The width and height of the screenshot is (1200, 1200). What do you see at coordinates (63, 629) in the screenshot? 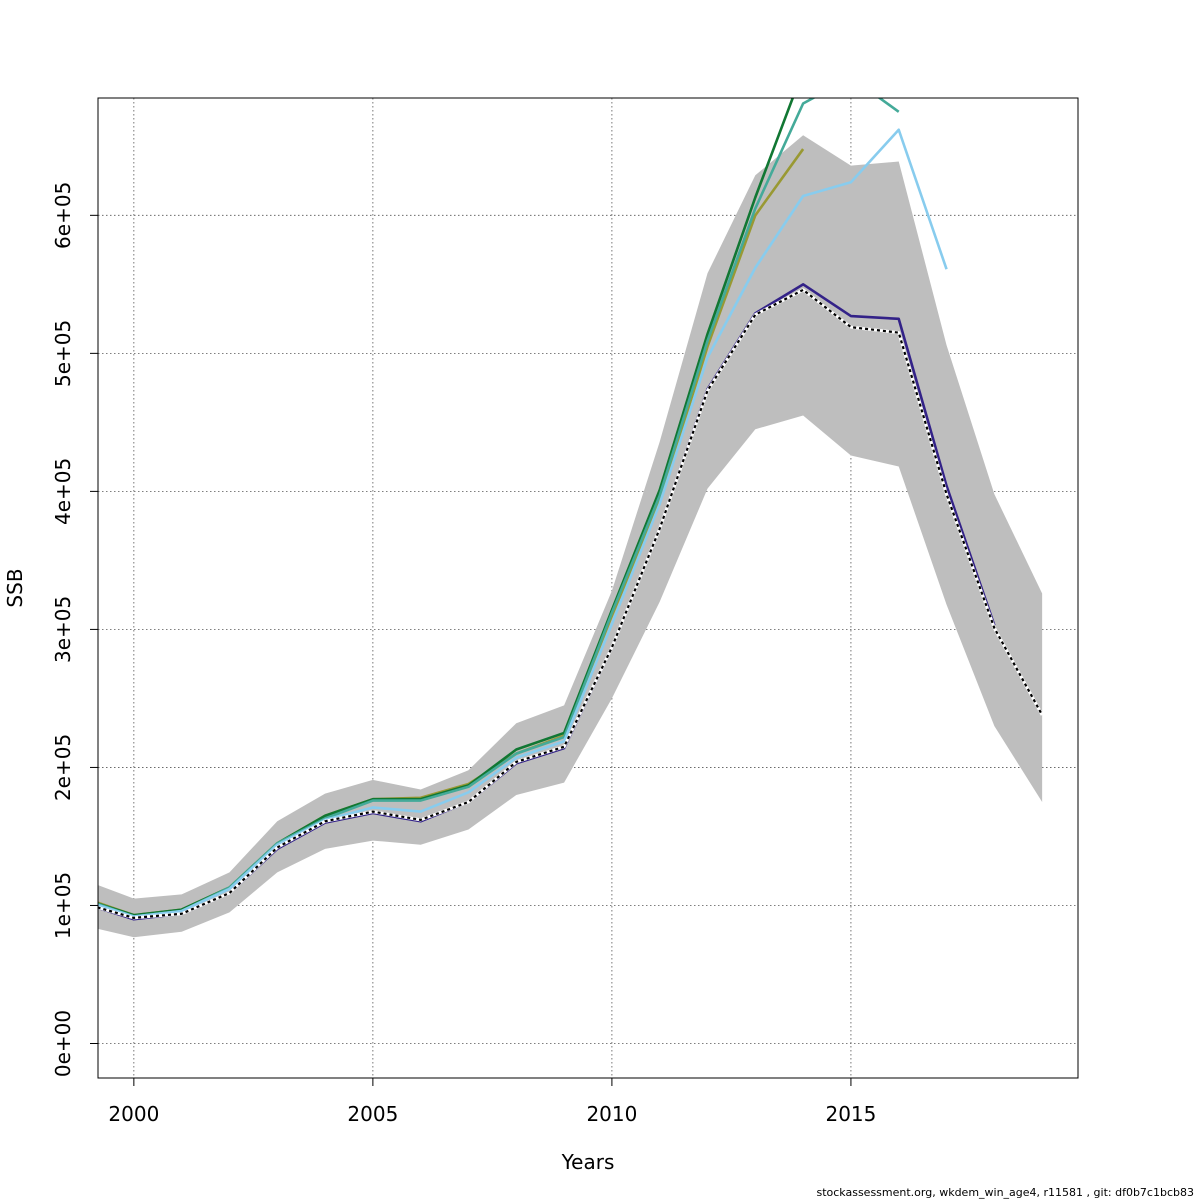
I see `y-tick-label: 3e+05` at bounding box center [63, 629].